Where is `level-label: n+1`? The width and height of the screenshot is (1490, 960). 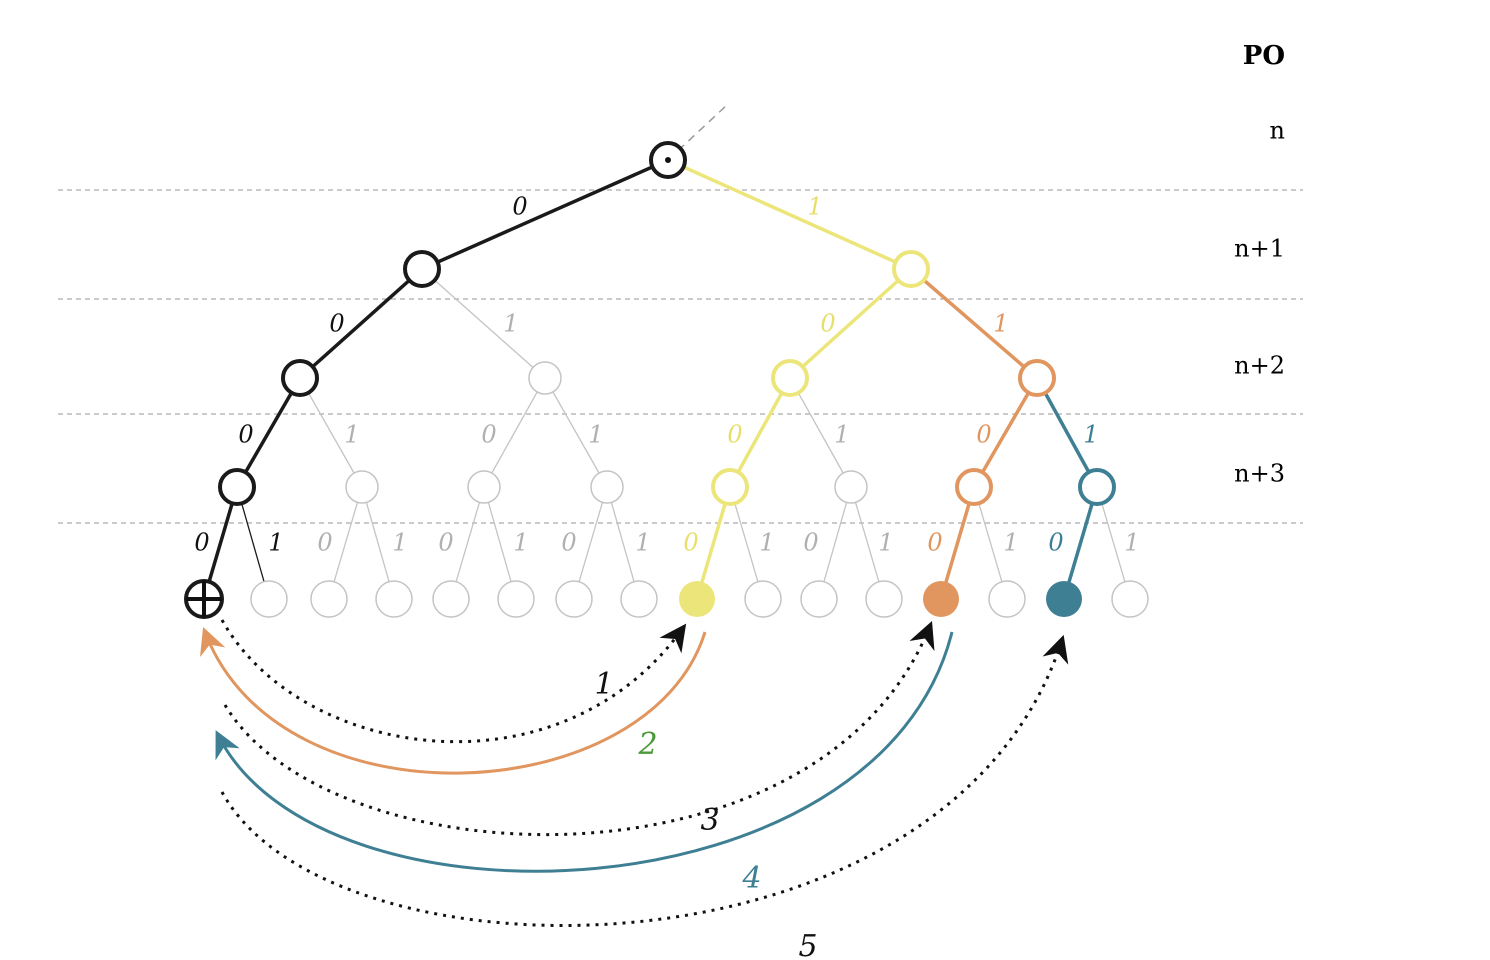 level-label: n+1 is located at coordinates (1259, 249).